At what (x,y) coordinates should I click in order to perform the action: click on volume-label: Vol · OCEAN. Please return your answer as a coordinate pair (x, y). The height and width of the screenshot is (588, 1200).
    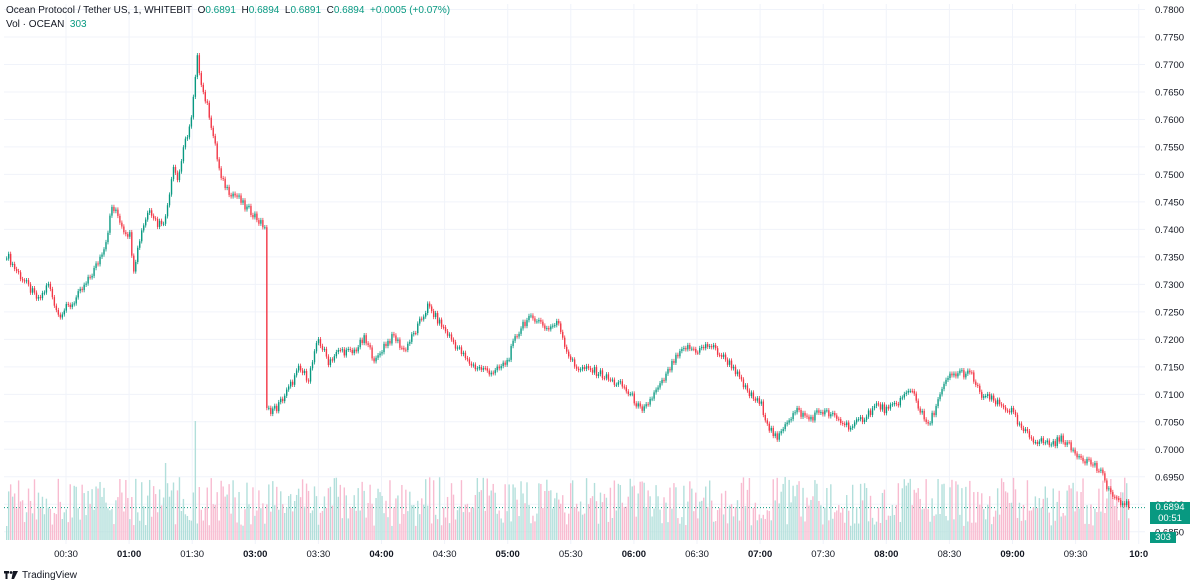
    Looking at the image, I should click on (35, 24).